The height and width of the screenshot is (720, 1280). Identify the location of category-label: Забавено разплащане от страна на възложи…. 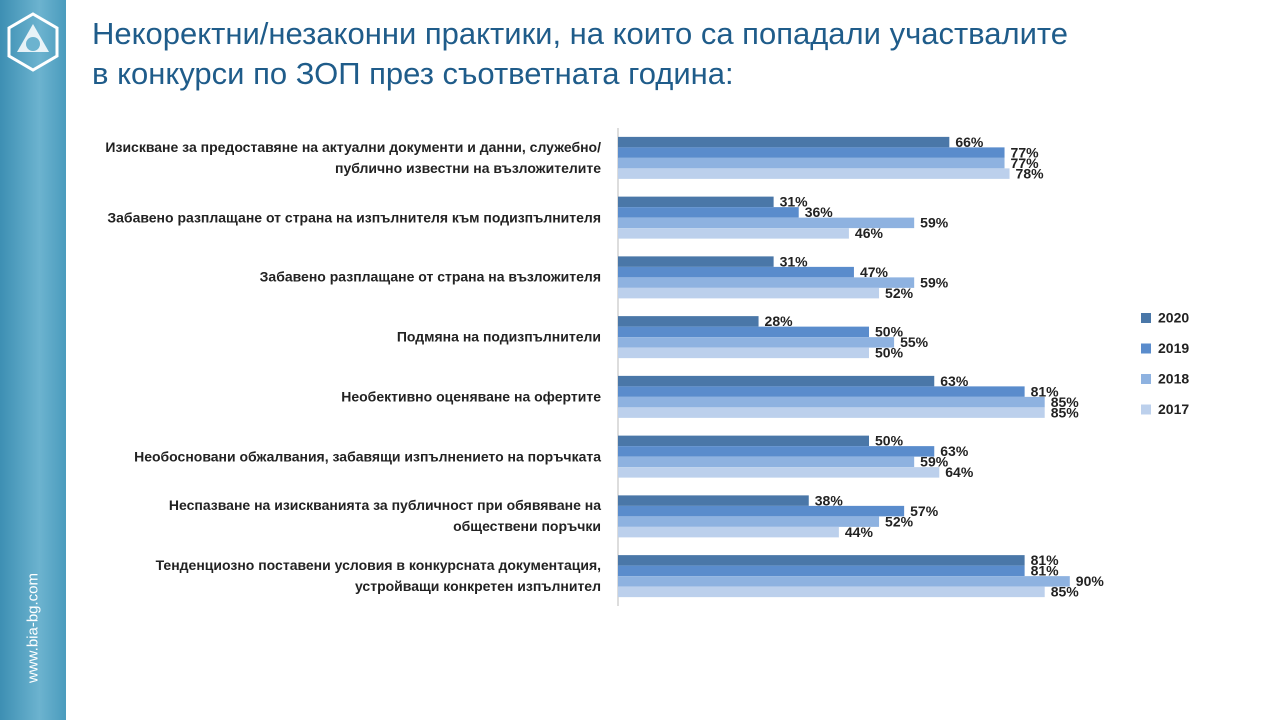
(430, 276).